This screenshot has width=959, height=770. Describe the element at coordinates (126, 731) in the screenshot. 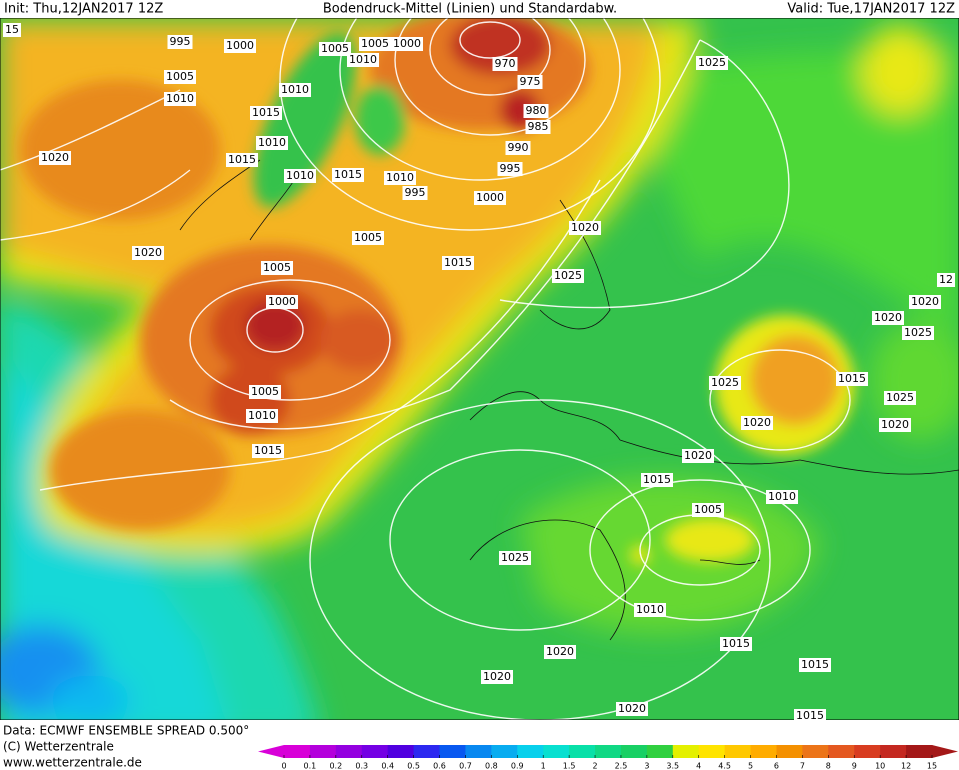

I see `data-source: Data: ECMWF ENSEMBLE SPREAD 0.500°` at that location.